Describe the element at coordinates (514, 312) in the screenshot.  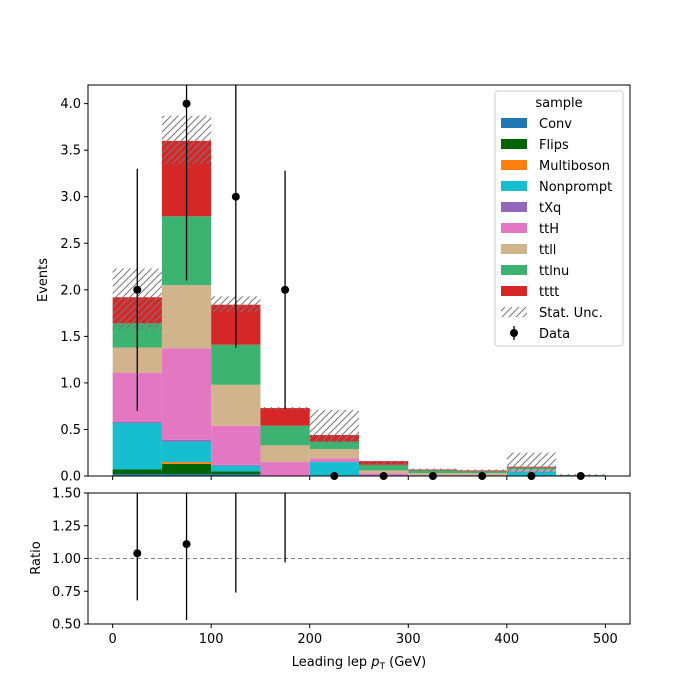
I see `legend-swatch-stat-unc` at that location.